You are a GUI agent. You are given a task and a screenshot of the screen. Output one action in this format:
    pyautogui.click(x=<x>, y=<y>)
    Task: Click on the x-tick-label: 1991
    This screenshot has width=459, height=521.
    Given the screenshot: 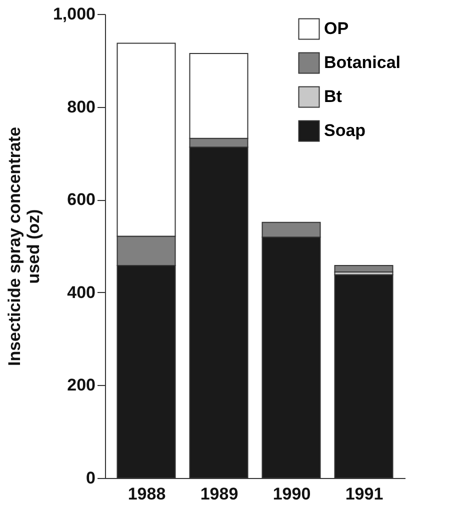 What is the action you would take?
    pyautogui.click(x=364, y=494)
    